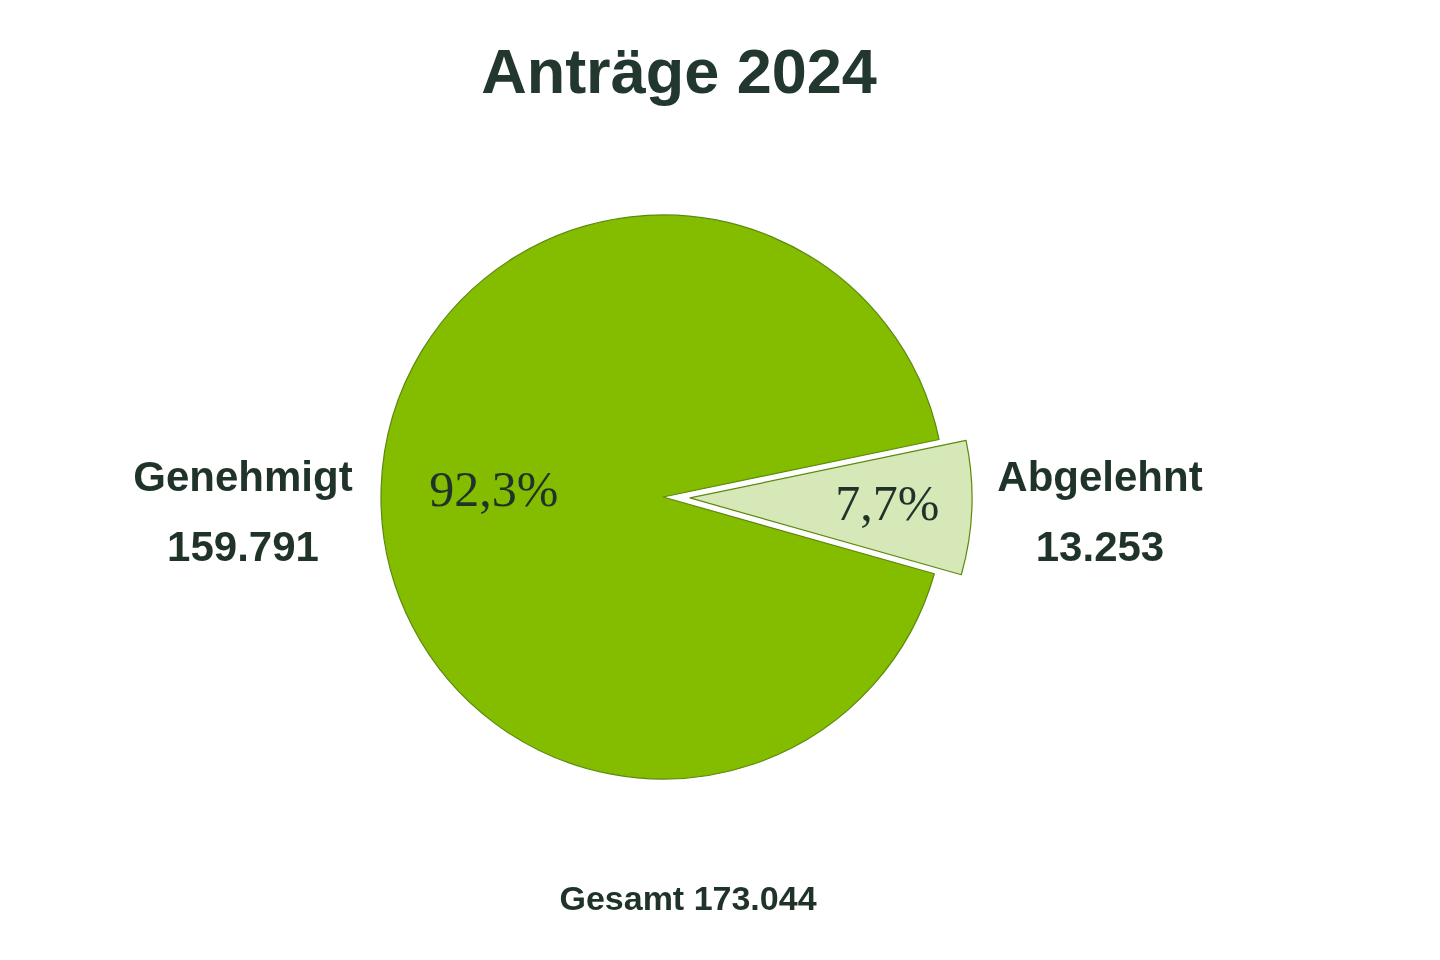  What do you see at coordinates (1100, 546) in the screenshot?
I see `data-label: 13.253` at bounding box center [1100, 546].